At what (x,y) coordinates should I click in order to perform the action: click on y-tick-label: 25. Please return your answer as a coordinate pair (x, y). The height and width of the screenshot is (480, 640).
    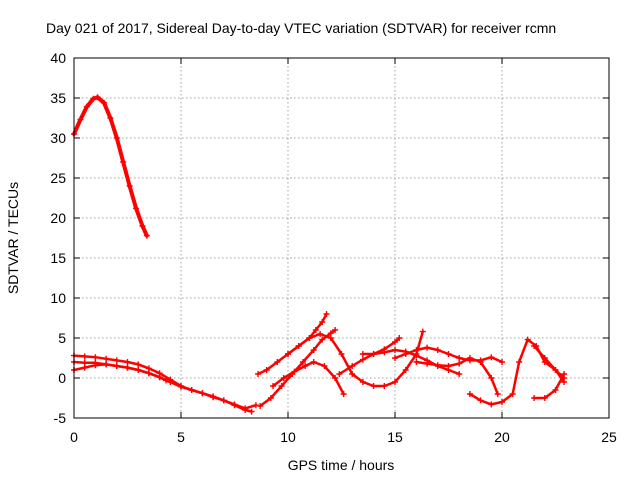
    Looking at the image, I should click on (58, 178).